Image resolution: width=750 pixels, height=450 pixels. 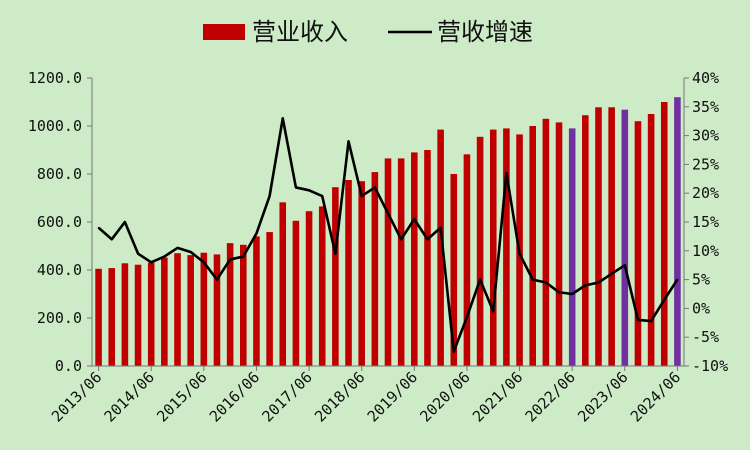 I want to click on right-axis-tick-label: 5%, so click(x=701, y=280).